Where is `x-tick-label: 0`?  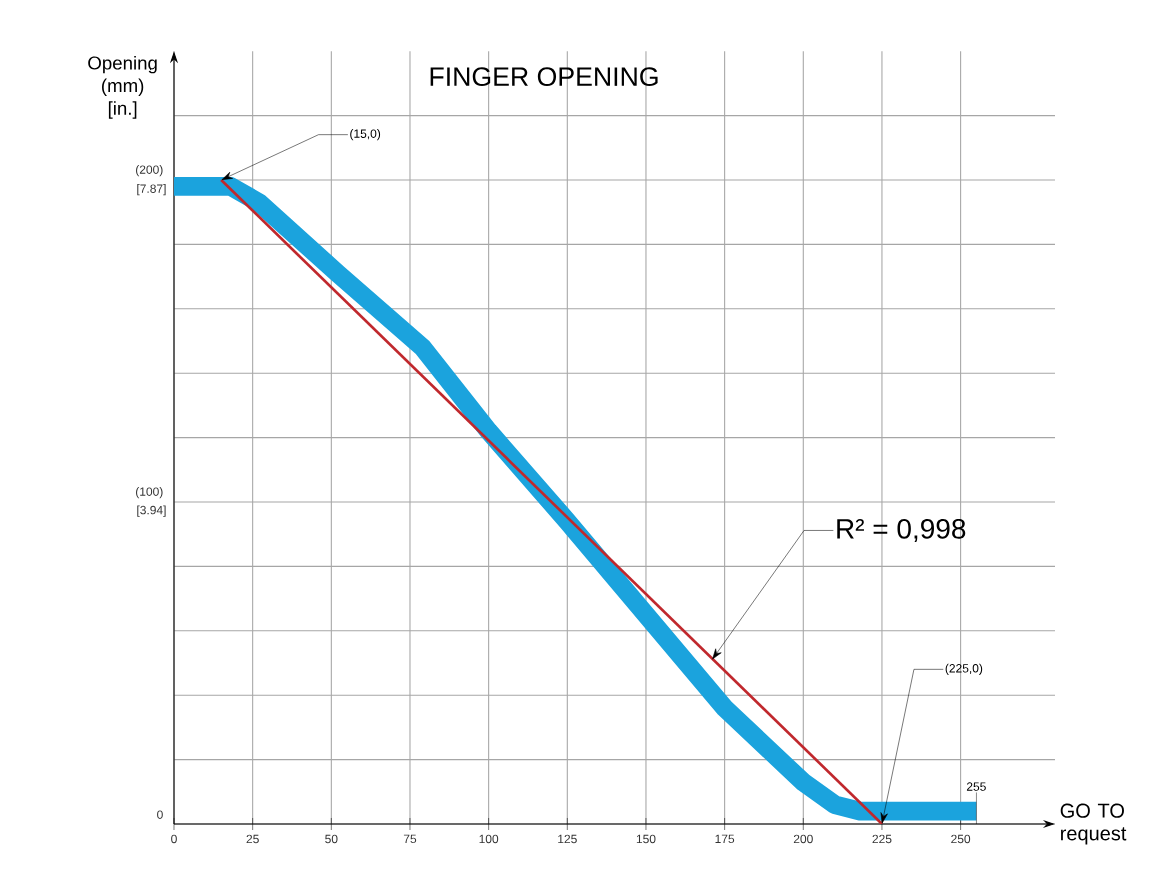
x-tick-label: 0 is located at coordinates (174, 839).